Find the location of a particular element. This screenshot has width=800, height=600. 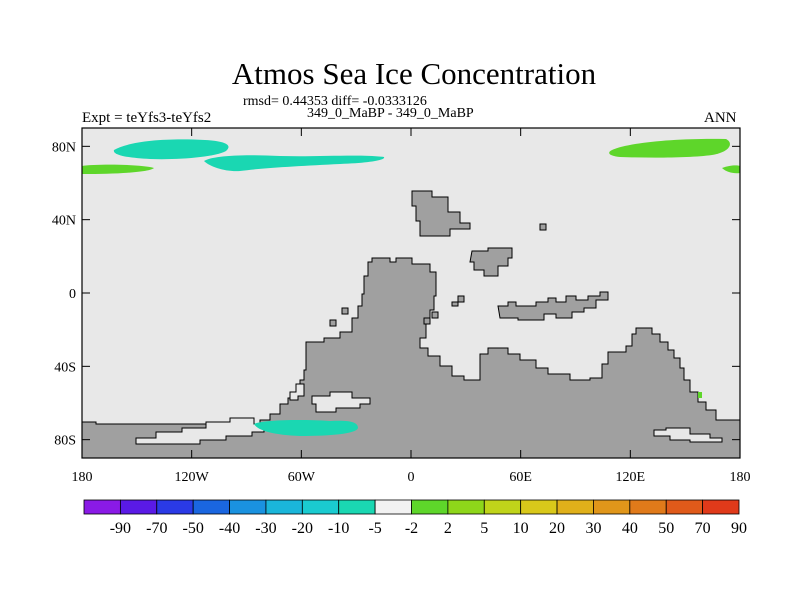

experiment-label: Expt = teYfs3-teYfs2 is located at coordinates (147, 118).